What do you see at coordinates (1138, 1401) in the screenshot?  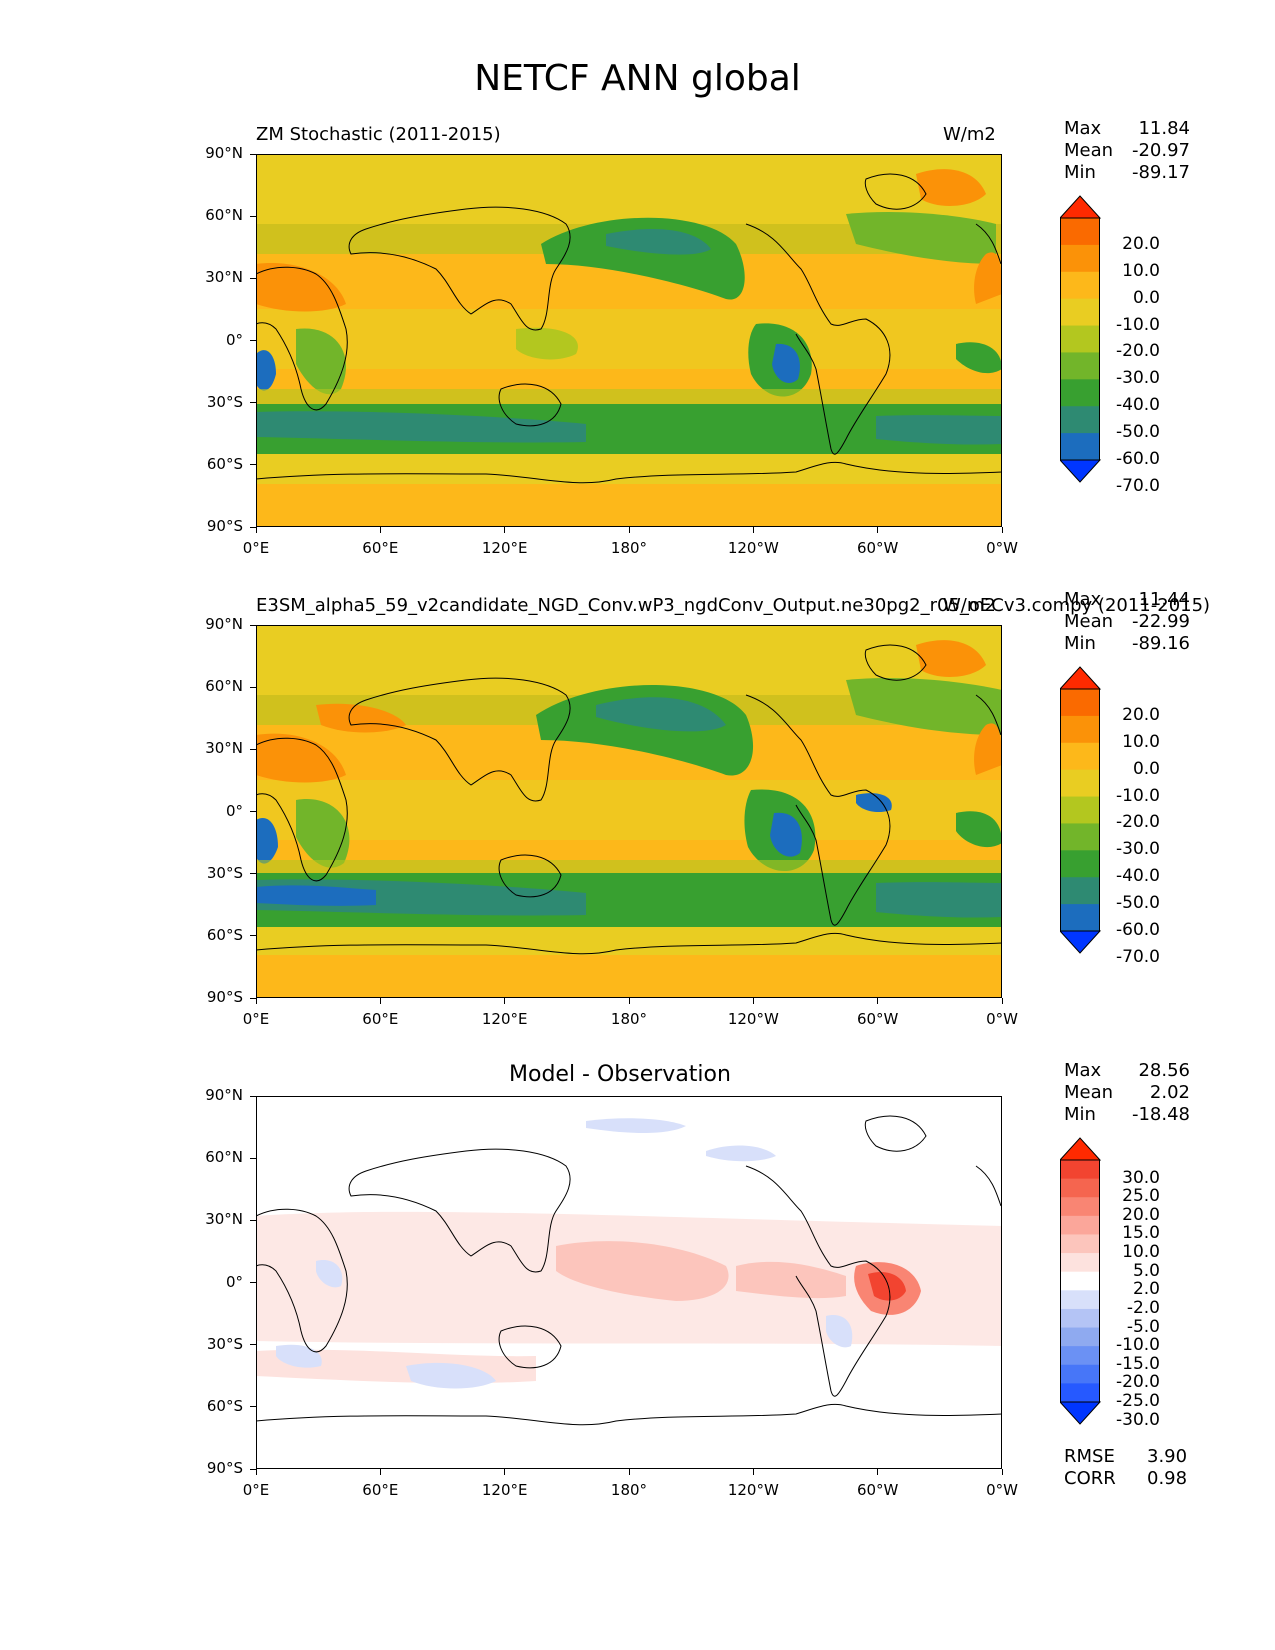 I see `panel3-colorbar-label: -25.0` at bounding box center [1138, 1401].